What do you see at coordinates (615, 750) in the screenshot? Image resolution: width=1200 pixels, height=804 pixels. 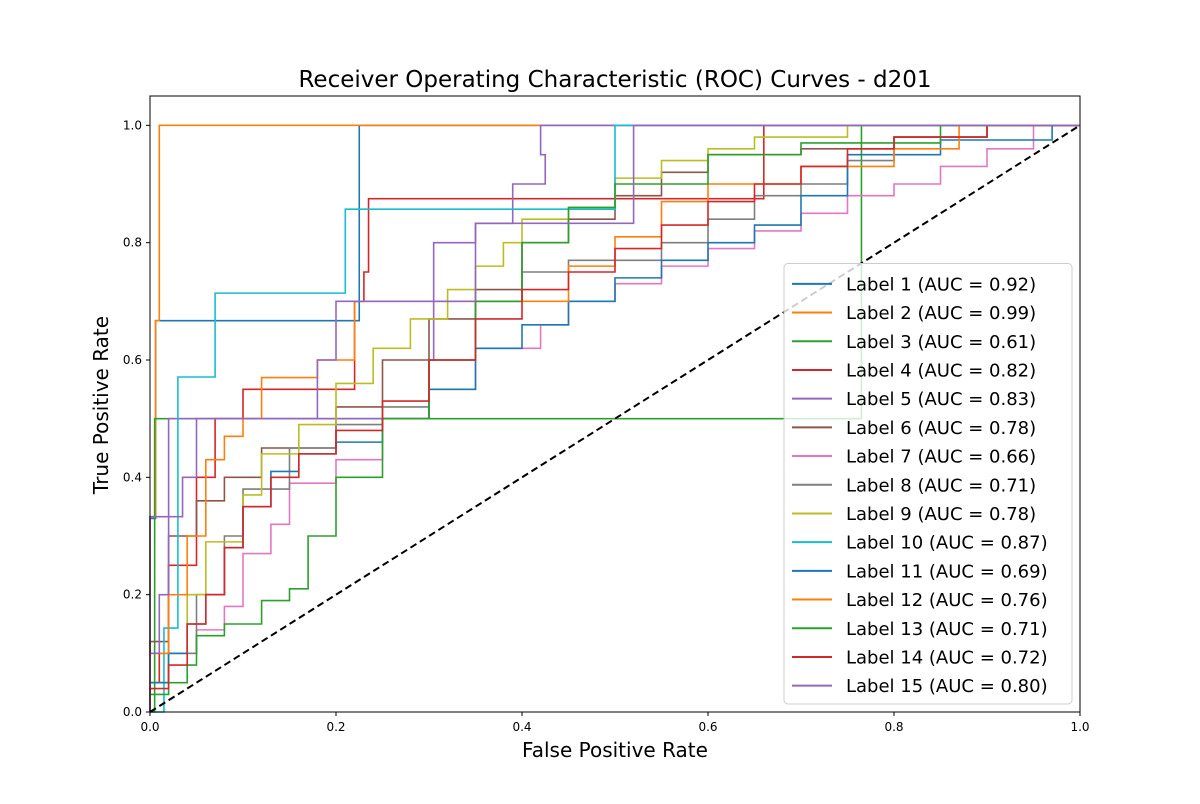 I see `x-axis-title: False Positive Rate` at bounding box center [615, 750].